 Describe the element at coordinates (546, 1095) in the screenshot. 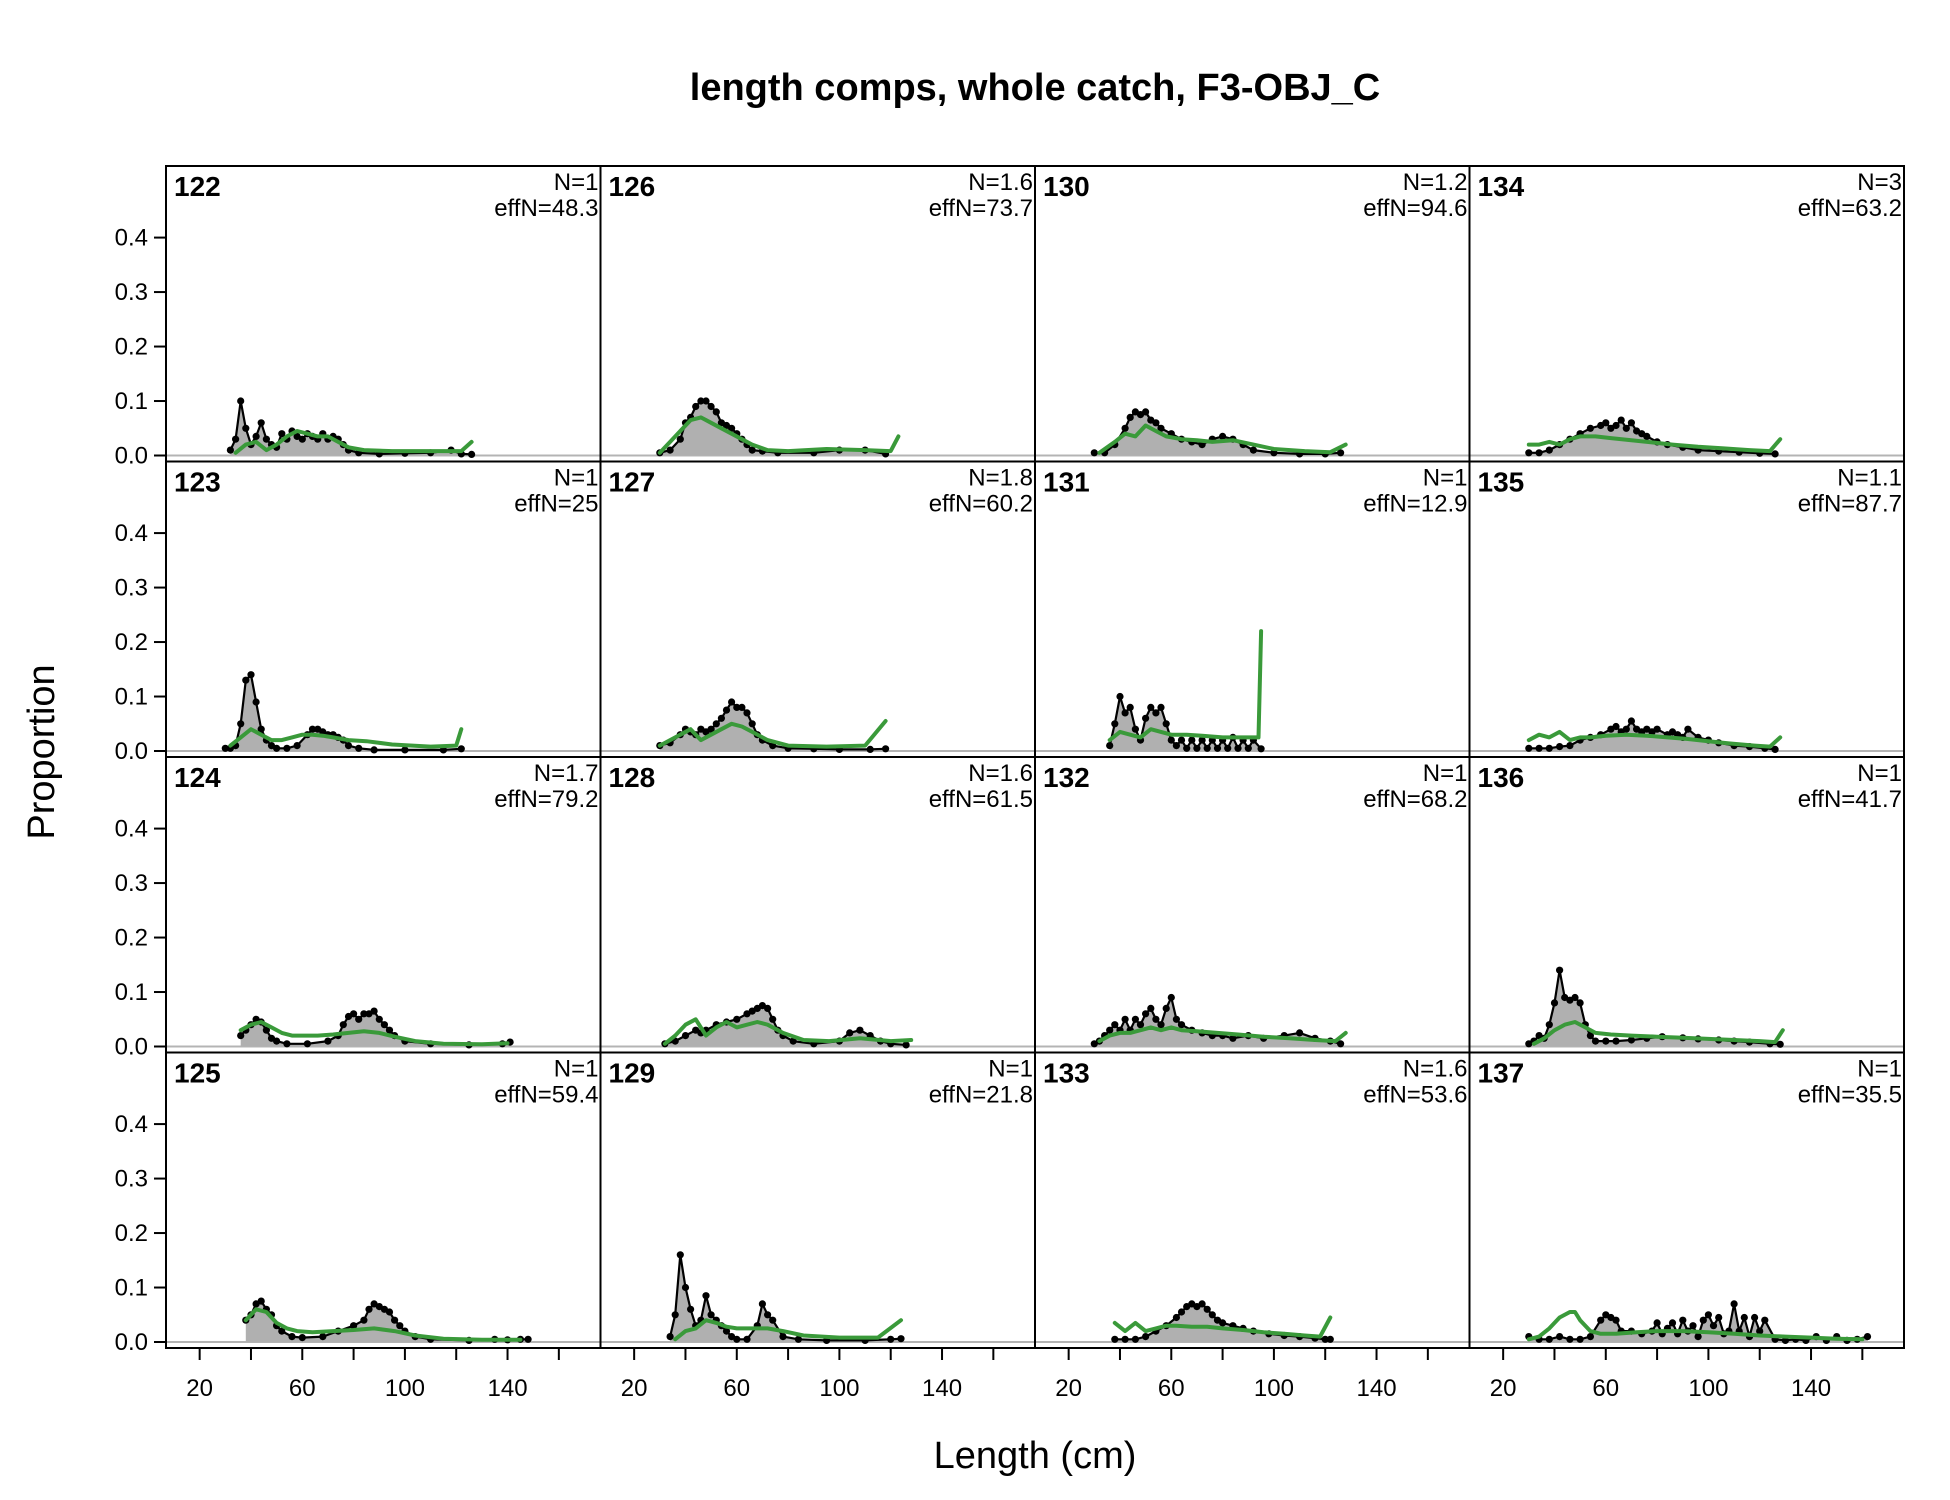

I see `panel-effn-label: effN=59.4` at that location.